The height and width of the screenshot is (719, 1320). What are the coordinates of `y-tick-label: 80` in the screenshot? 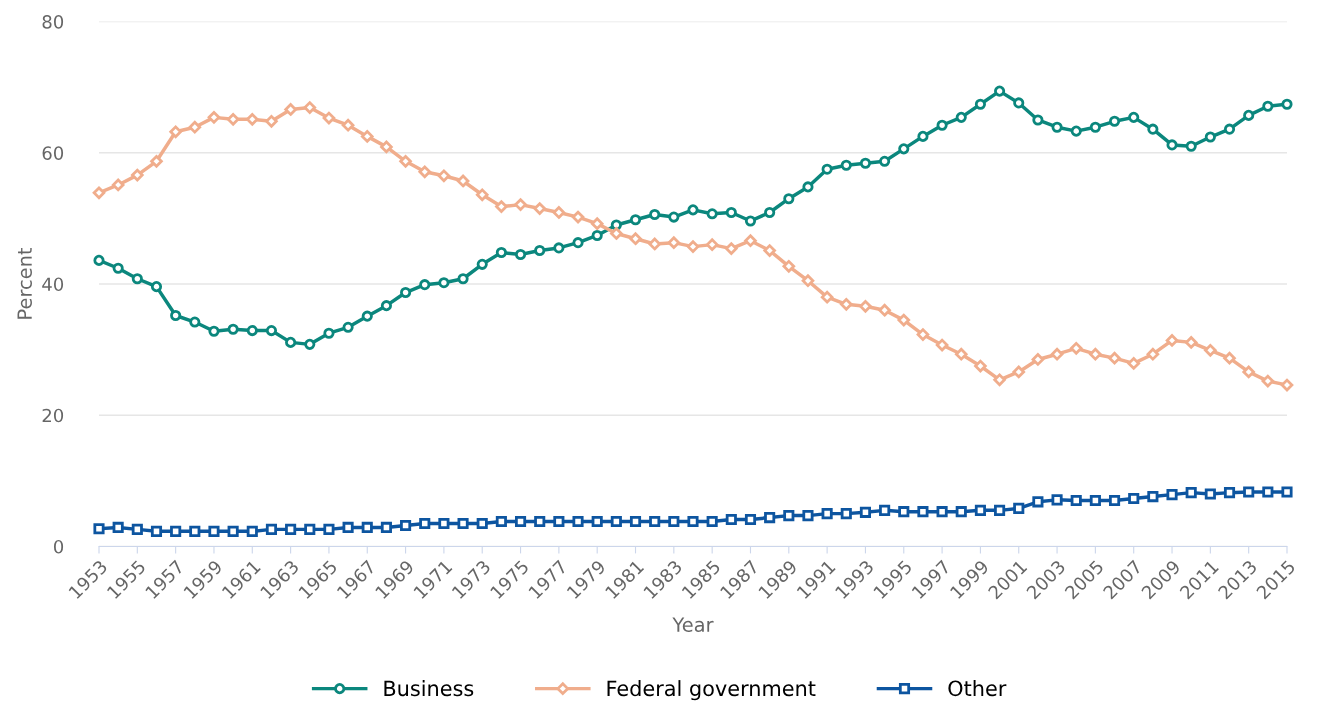 It's located at (53, 22).